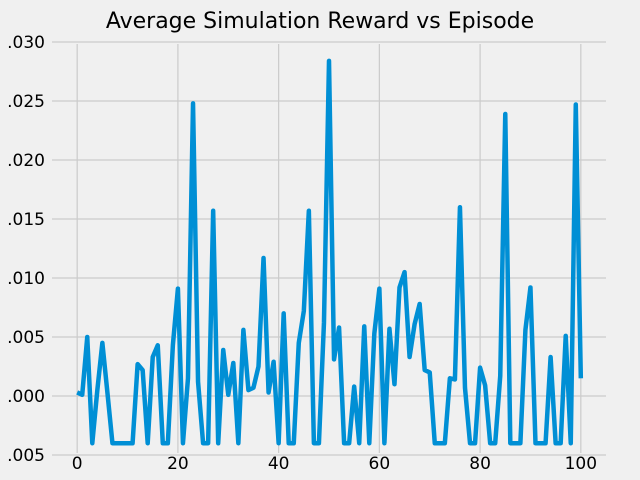  What do you see at coordinates (26, 279) in the screenshot?
I see `y-tick-label: .010` at bounding box center [26, 279].